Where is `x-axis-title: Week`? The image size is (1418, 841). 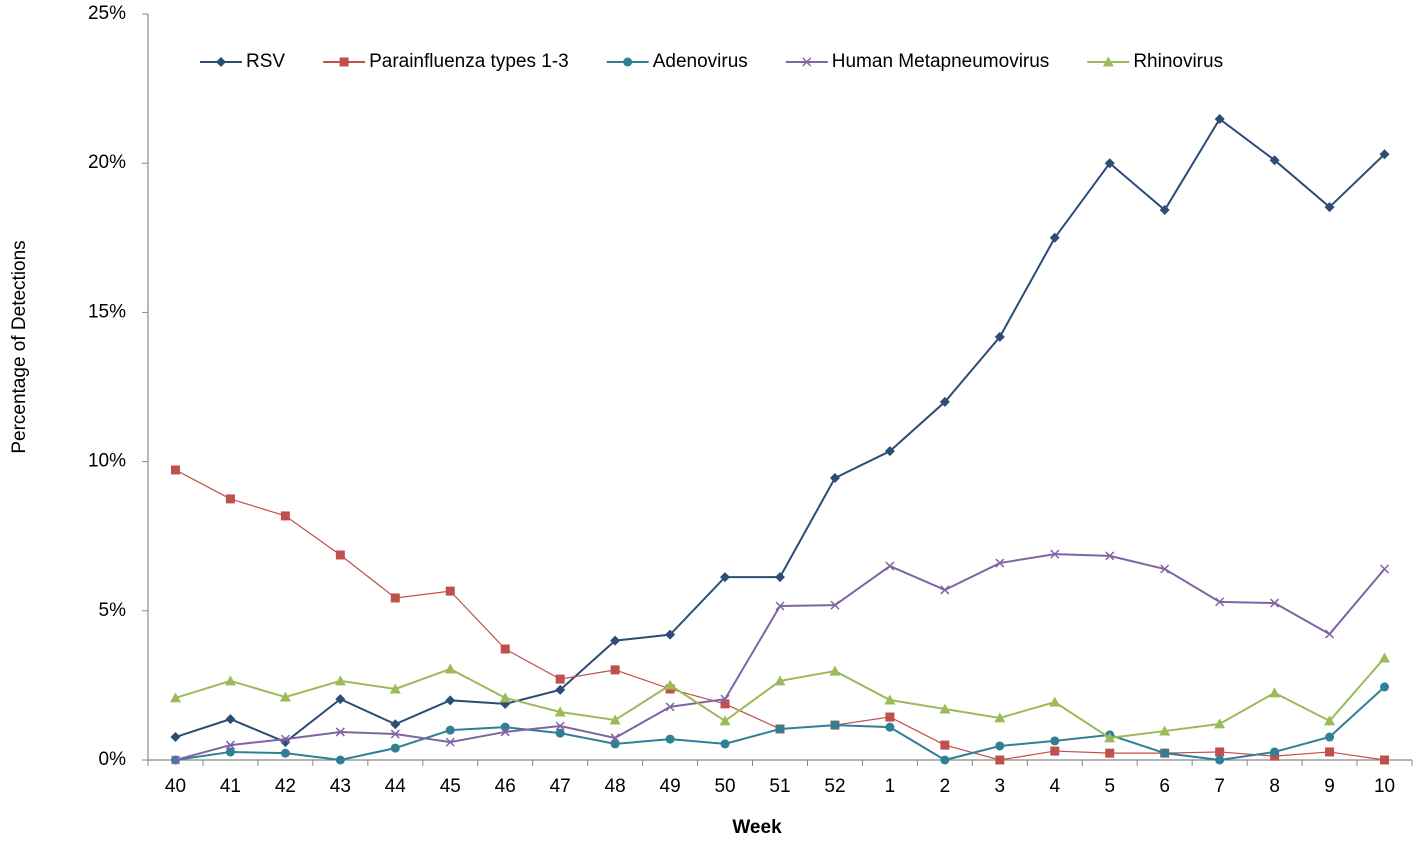
x-axis-title: Week is located at coordinates (757, 827).